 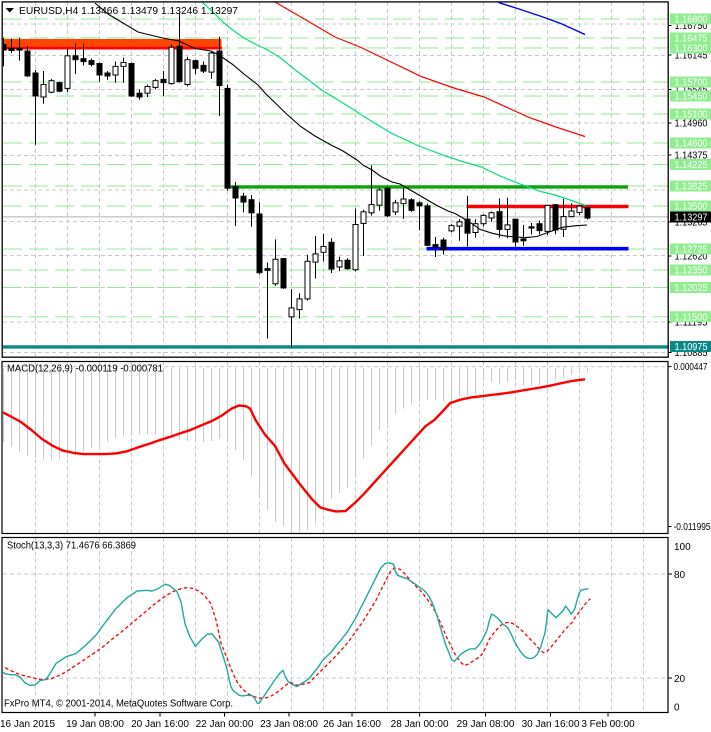 What do you see at coordinates (691, 83) in the screenshot?
I see `svg-text: 1.15700` at bounding box center [691, 83].